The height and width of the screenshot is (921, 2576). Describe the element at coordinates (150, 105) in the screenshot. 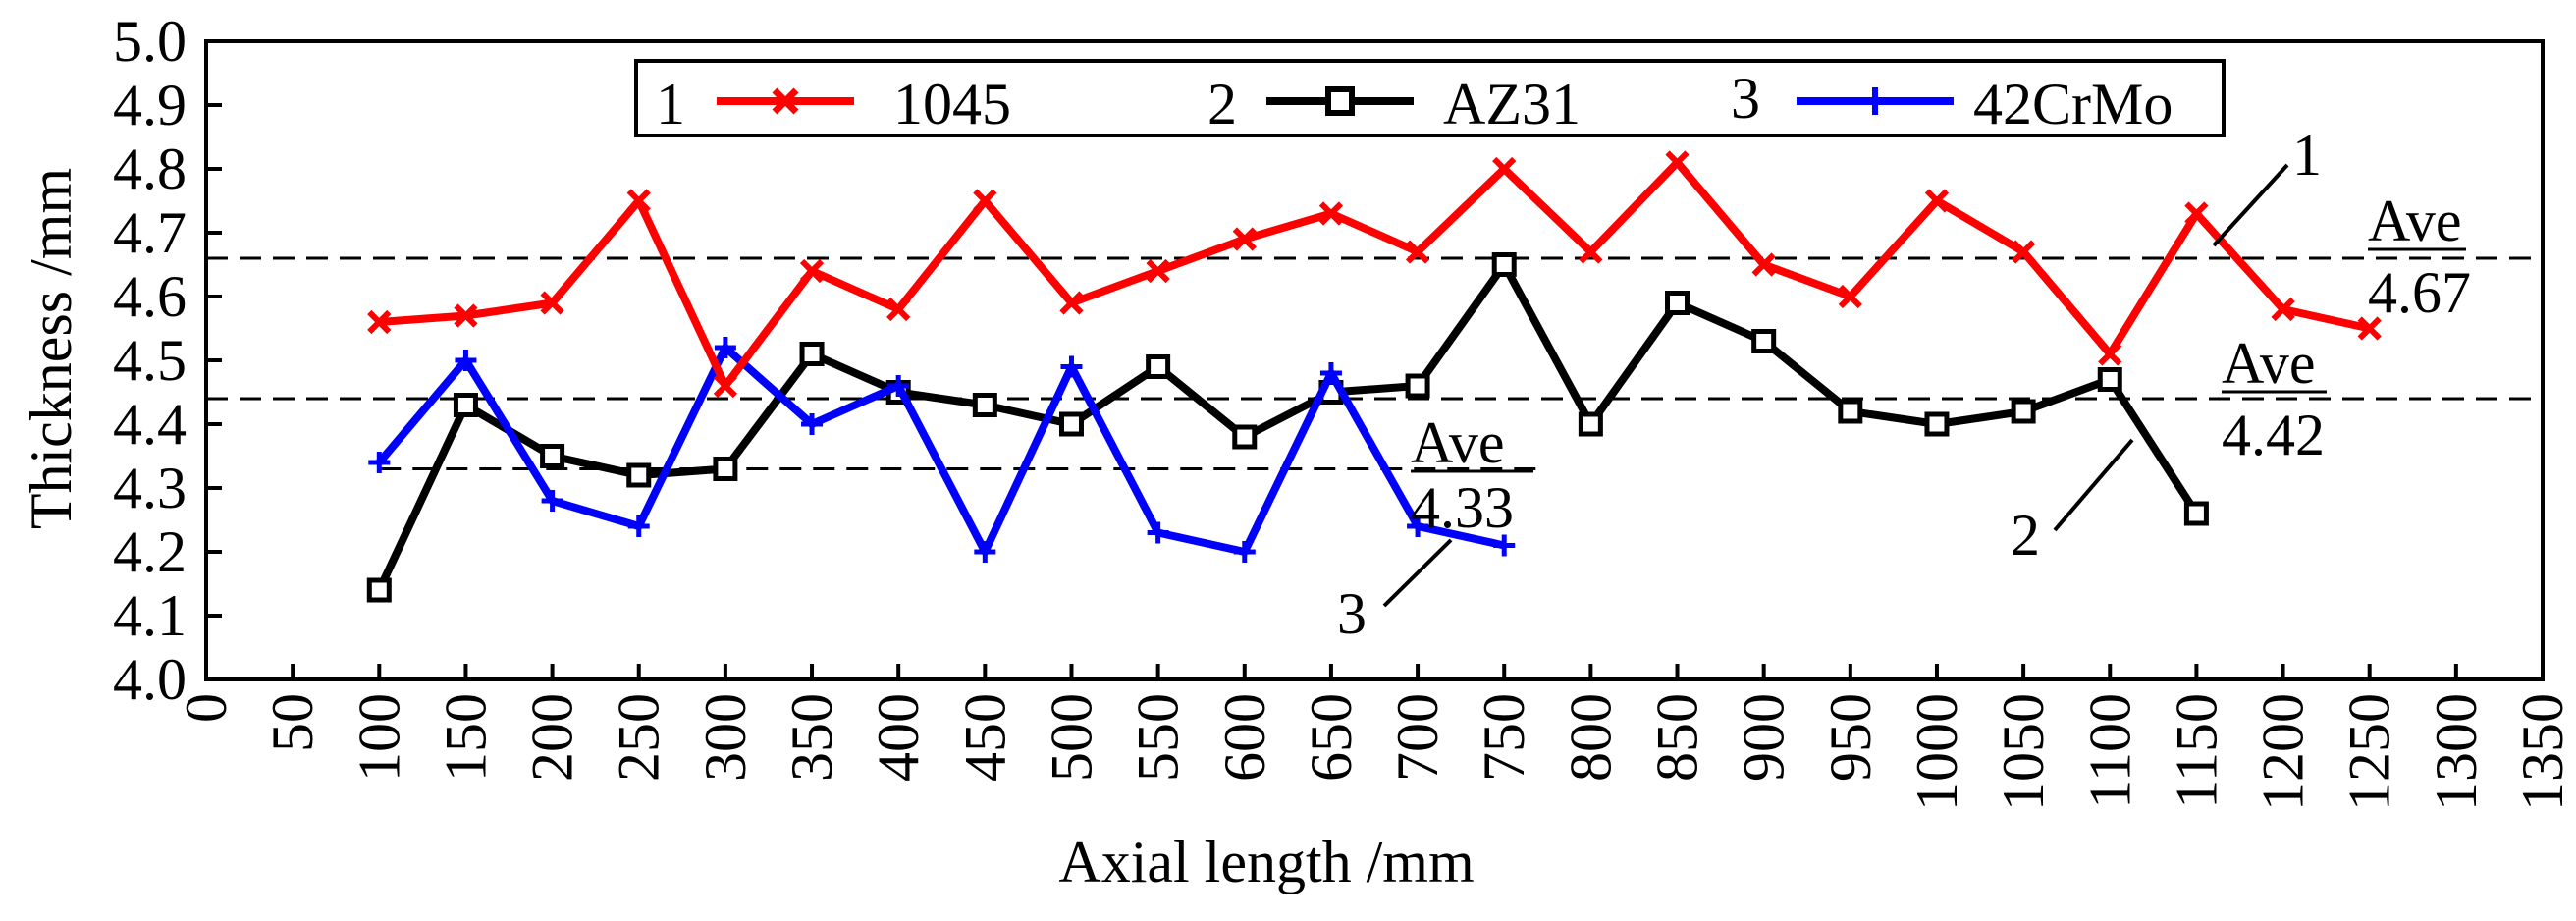

I see `y-tick-label: 4.9` at that location.